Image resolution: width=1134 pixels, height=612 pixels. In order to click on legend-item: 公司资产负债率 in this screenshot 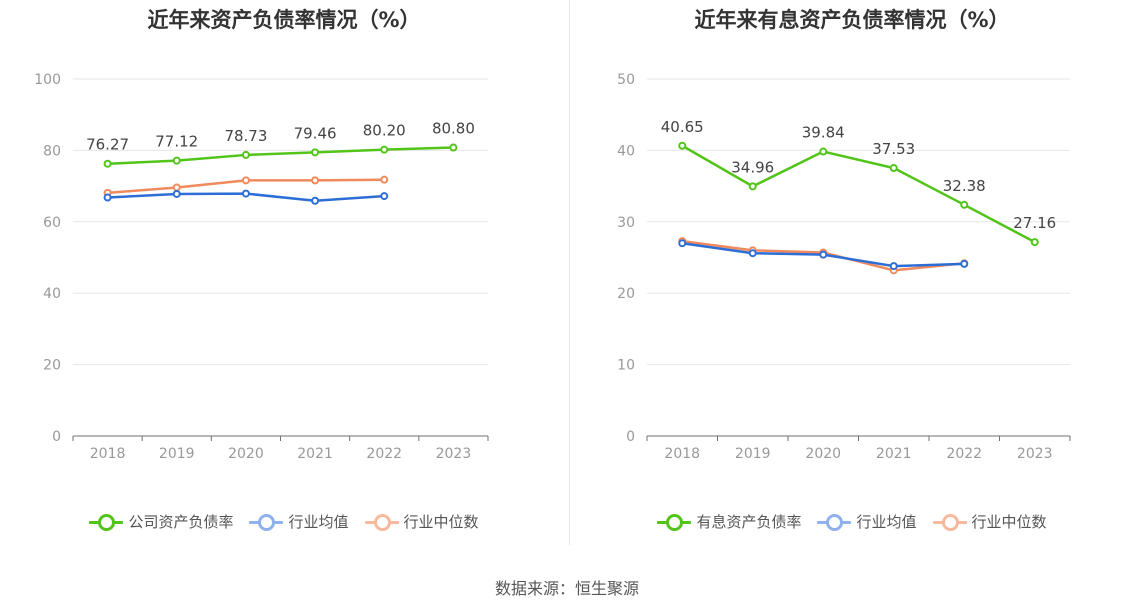, I will do `click(161, 521)`.